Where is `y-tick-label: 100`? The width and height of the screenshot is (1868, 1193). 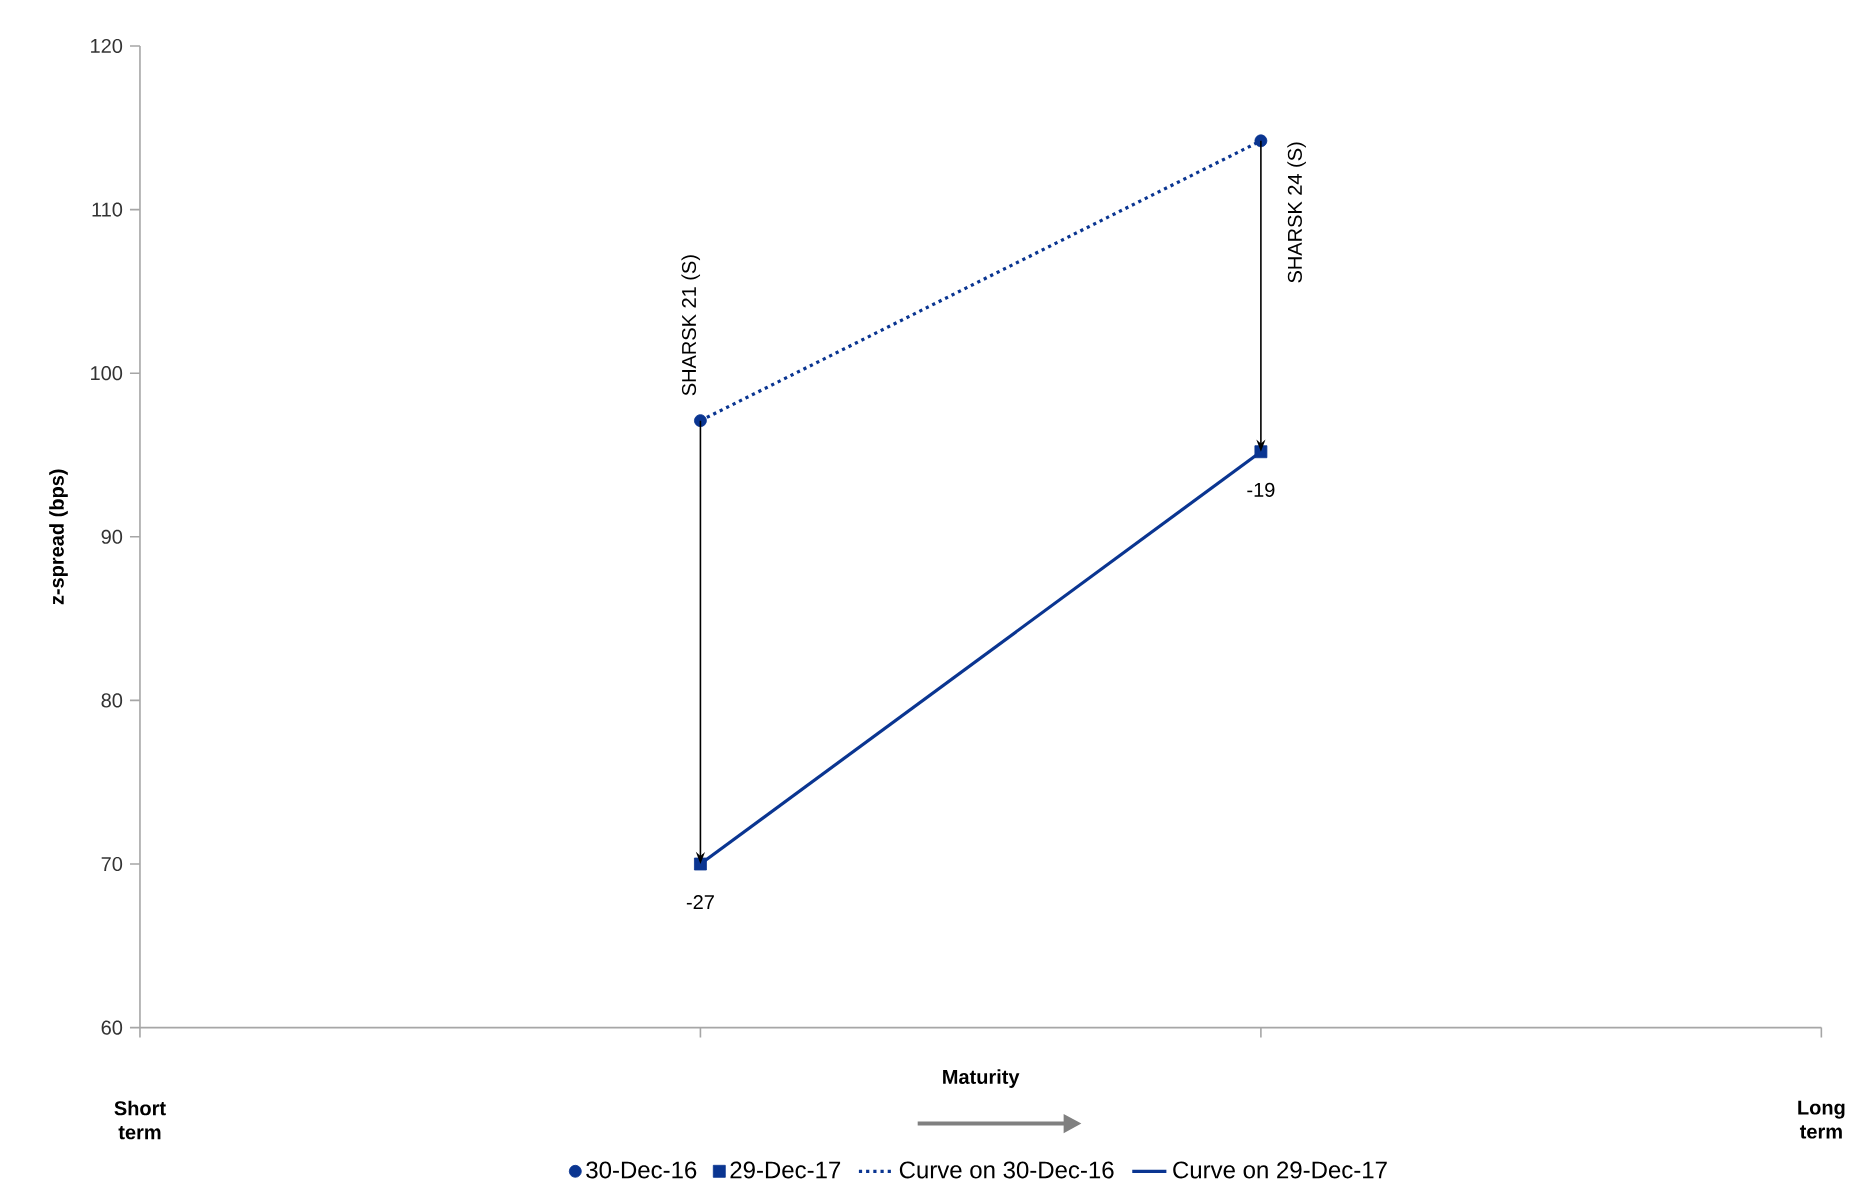
y-tick-label: 100 is located at coordinates (107, 373).